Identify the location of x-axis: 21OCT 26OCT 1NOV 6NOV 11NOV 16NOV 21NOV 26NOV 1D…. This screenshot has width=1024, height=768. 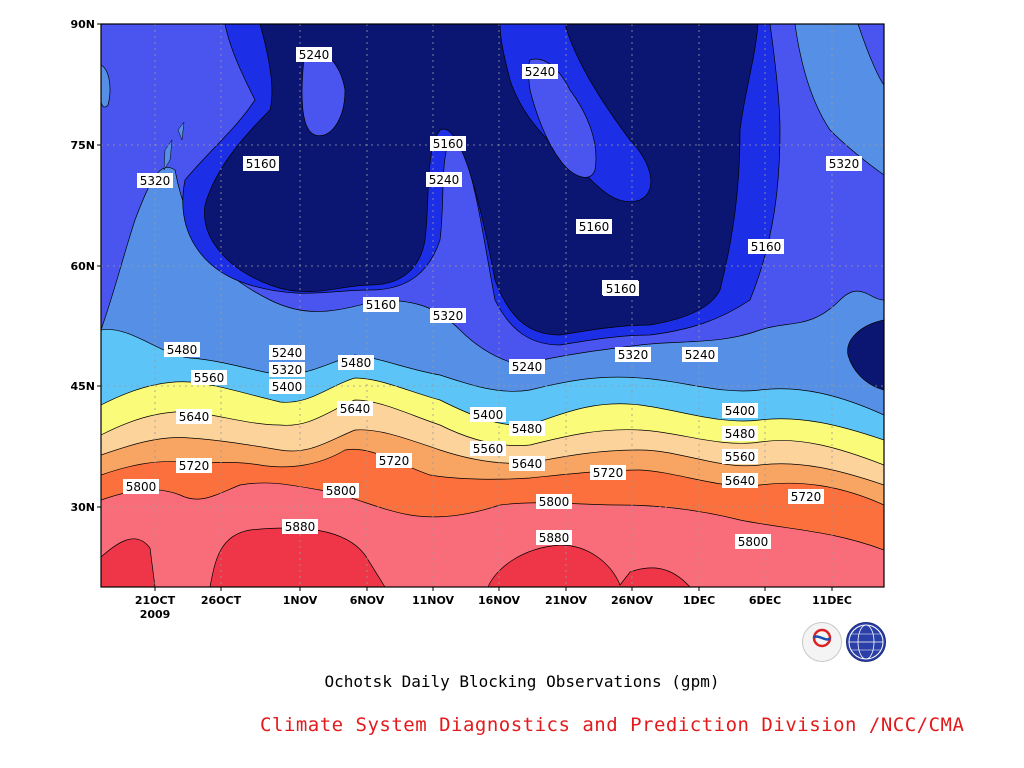
(493, 604).